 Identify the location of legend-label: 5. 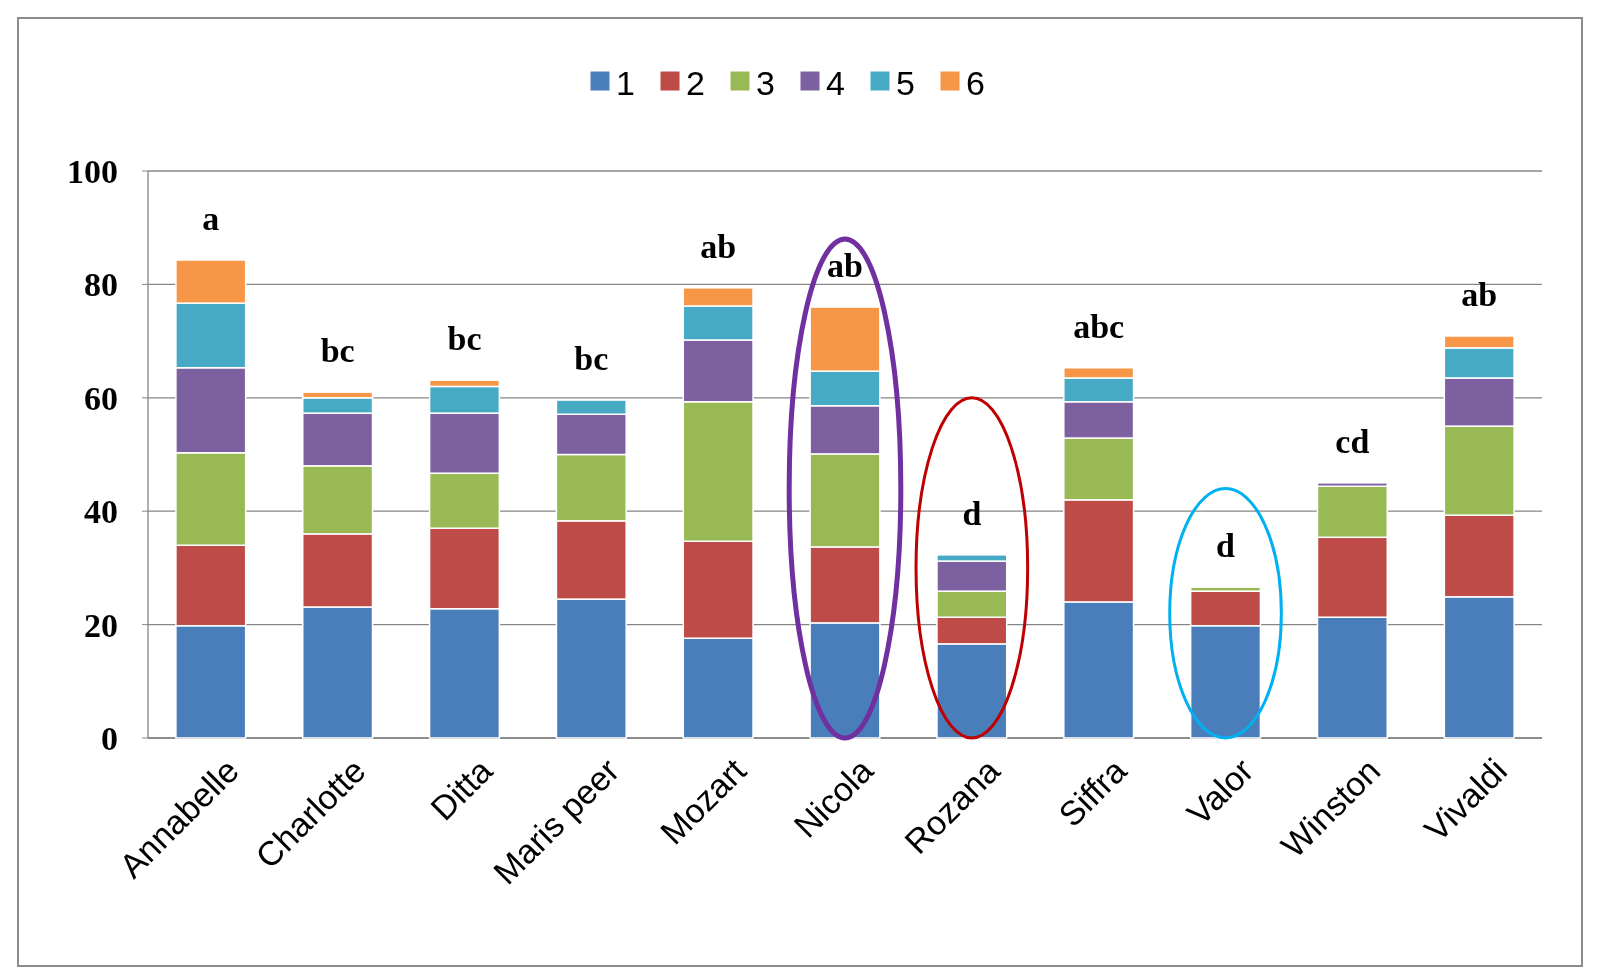
(905, 82).